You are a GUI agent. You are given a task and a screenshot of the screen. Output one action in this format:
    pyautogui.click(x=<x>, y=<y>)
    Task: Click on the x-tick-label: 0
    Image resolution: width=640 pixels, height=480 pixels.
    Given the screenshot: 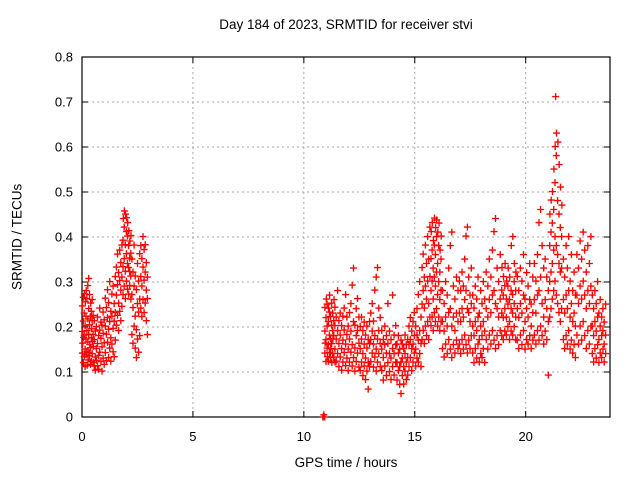 What is the action you would take?
    pyautogui.click(x=81, y=436)
    